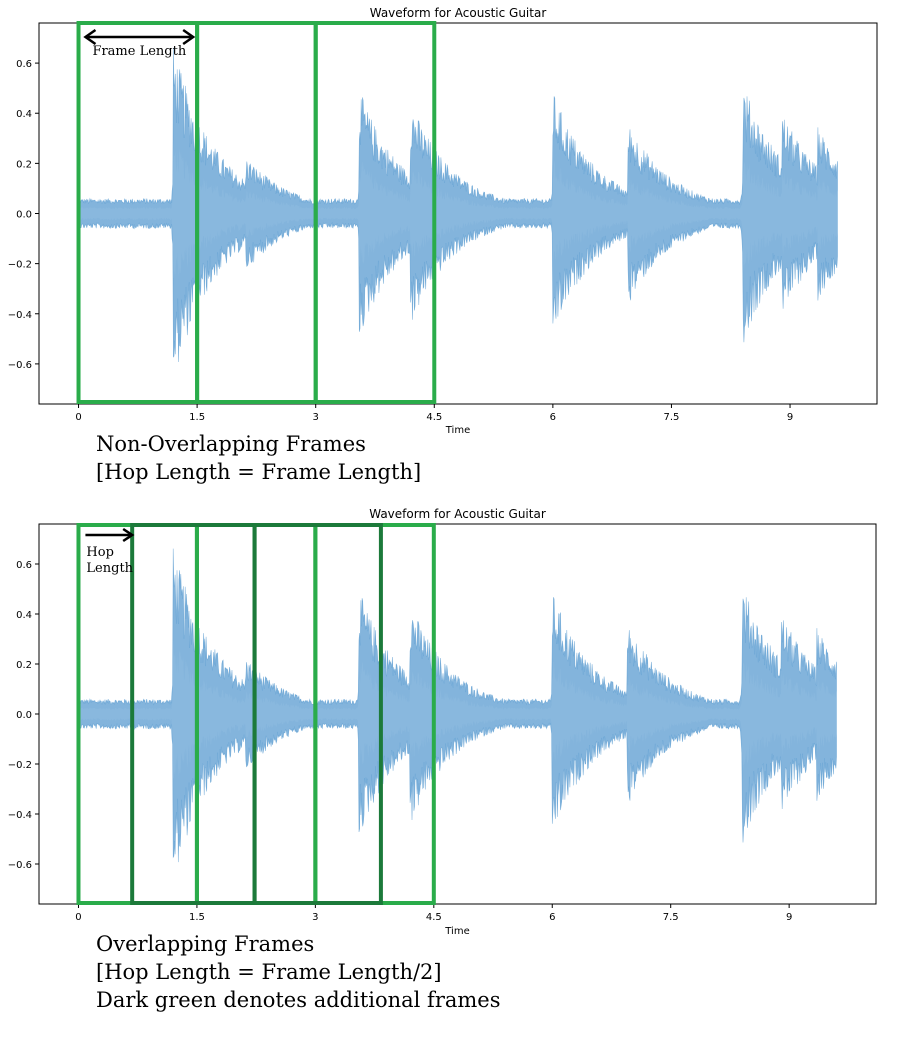 Image resolution: width=902 pixels, height=1040 pixels. What do you see at coordinates (139, 51) in the screenshot?
I see `annotation-label: Frame Length` at bounding box center [139, 51].